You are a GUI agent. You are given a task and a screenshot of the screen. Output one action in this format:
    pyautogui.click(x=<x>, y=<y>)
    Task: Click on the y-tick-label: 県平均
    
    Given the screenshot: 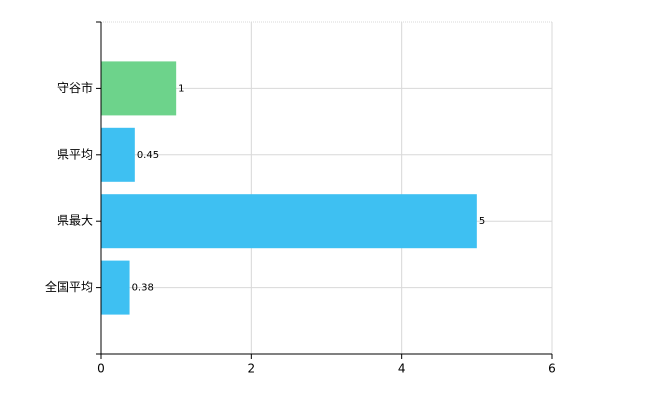 What is the action you would take?
    pyautogui.click(x=75, y=154)
    